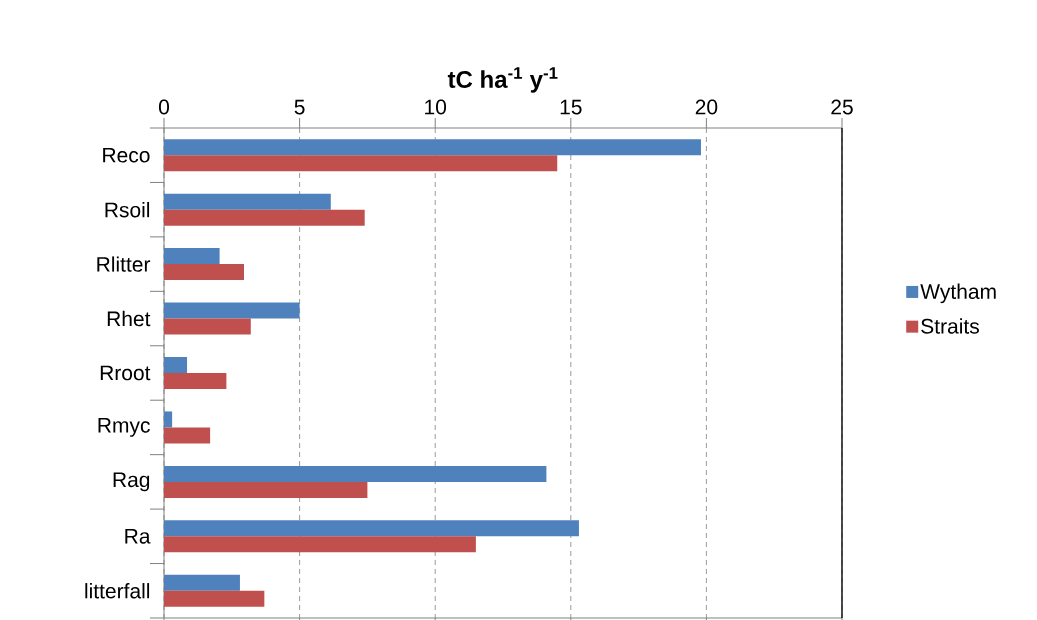  What do you see at coordinates (117, 591) in the screenshot?
I see `y-tick-label: litterfall` at bounding box center [117, 591].